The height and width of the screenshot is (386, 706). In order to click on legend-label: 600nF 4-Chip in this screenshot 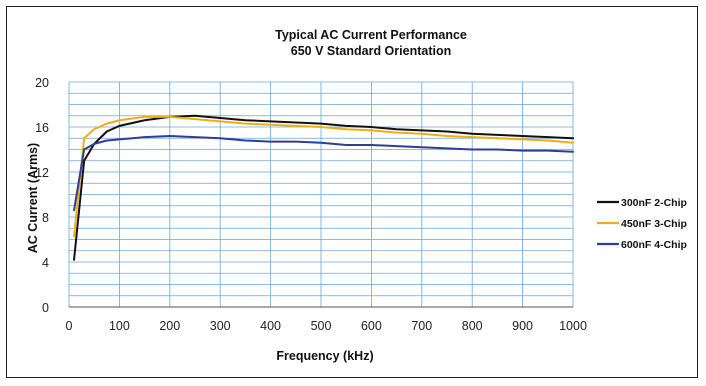, I will do `click(654, 245)`.